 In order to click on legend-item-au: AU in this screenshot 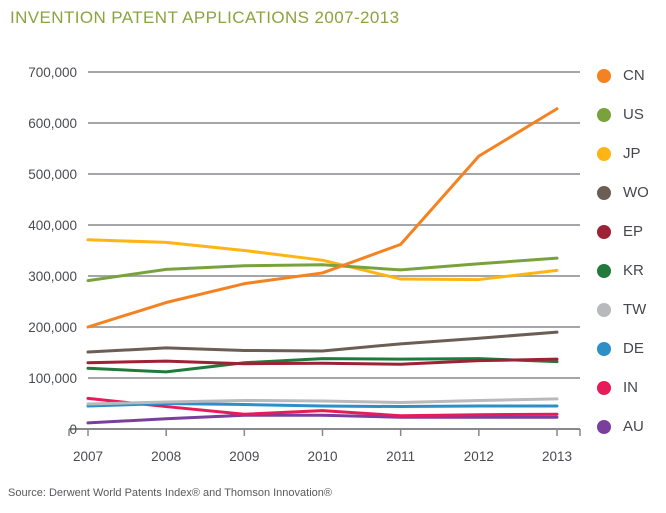, I will do `click(623, 426)`.